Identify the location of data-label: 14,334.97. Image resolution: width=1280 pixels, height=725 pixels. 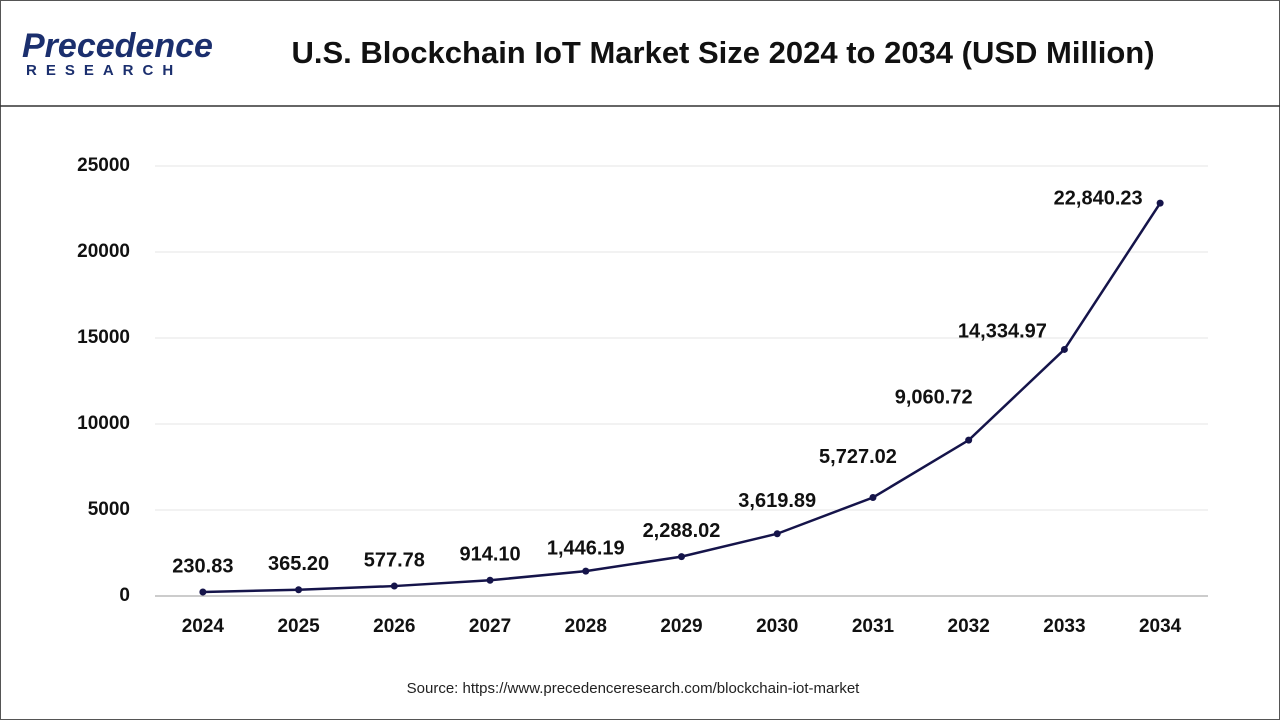
(1002, 332).